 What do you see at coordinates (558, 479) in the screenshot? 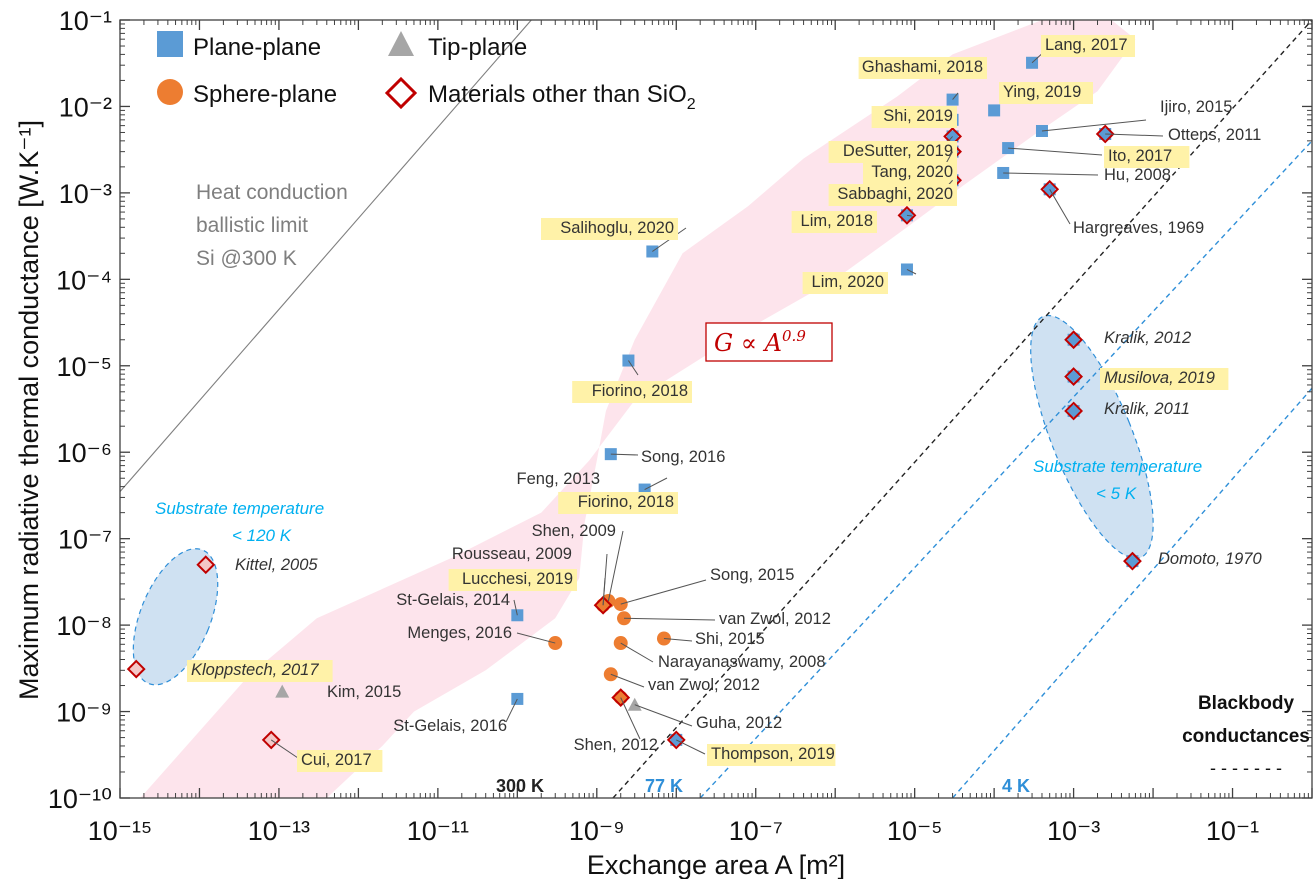
I see `point-feng-2013-label: Feng, 2013` at bounding box center [558, 479].